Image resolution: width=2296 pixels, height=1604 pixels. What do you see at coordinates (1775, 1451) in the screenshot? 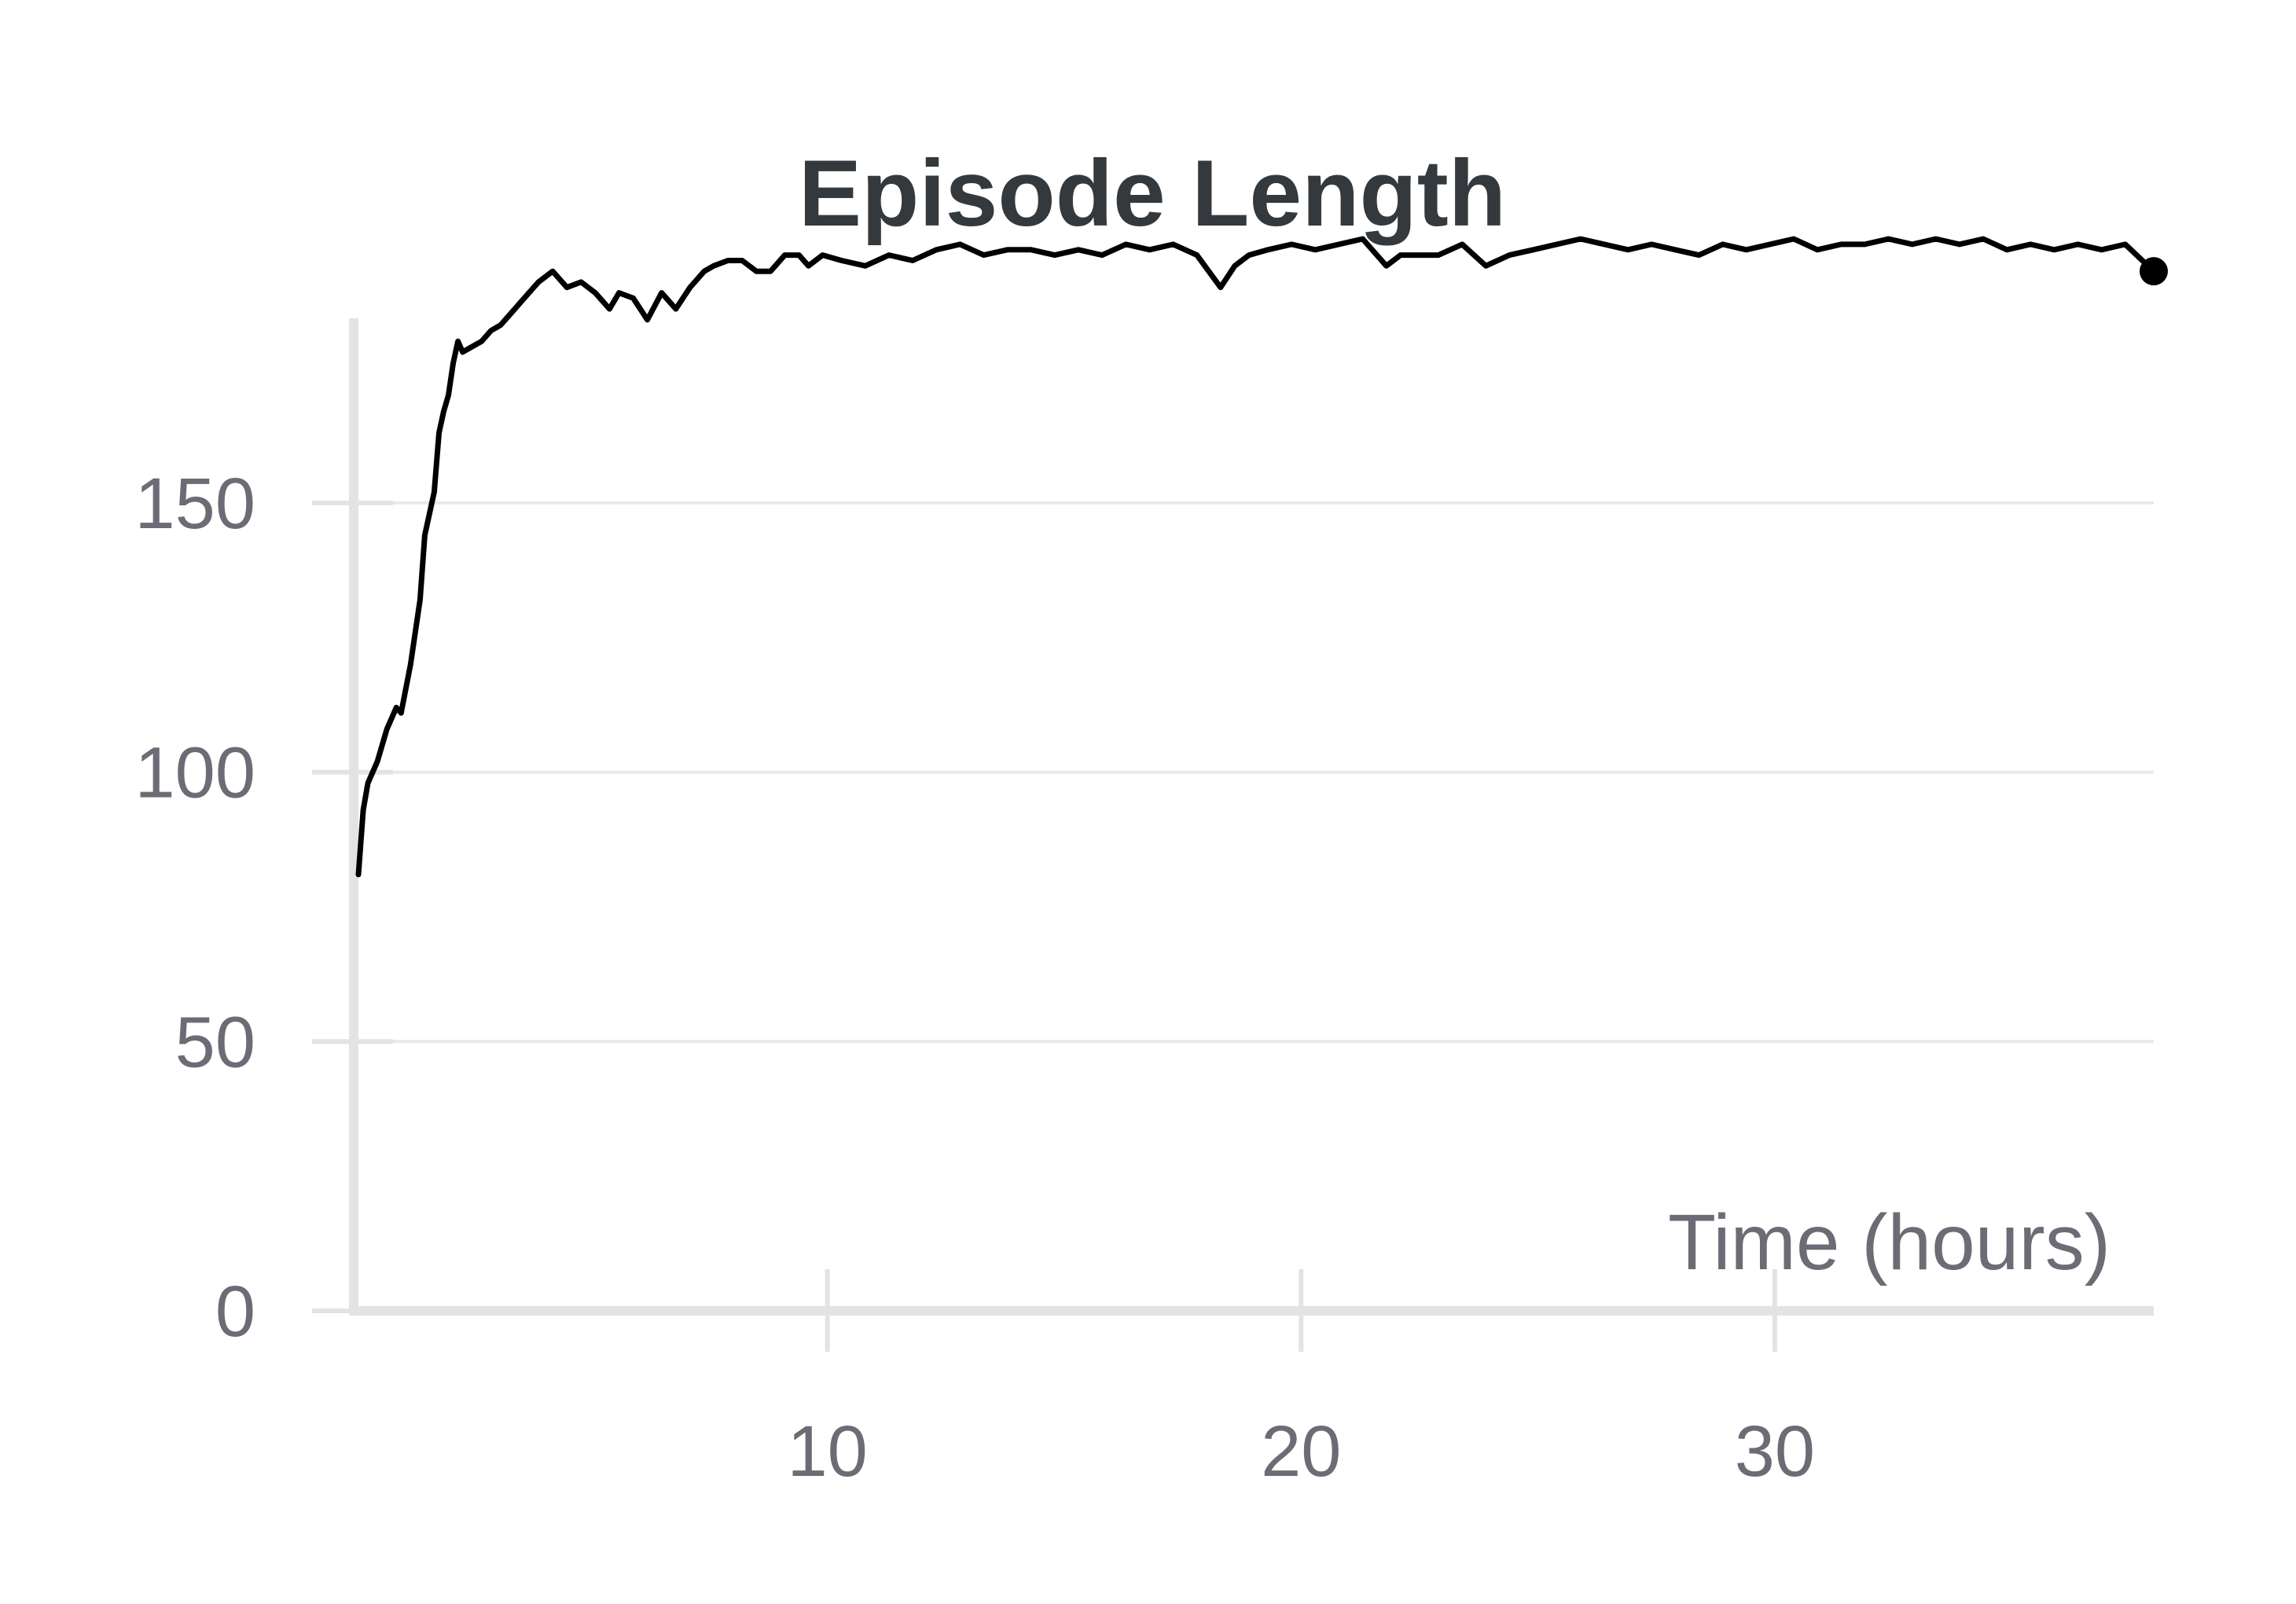
I see `x-tick-label: 30` at bounding box center [1775, 1451].